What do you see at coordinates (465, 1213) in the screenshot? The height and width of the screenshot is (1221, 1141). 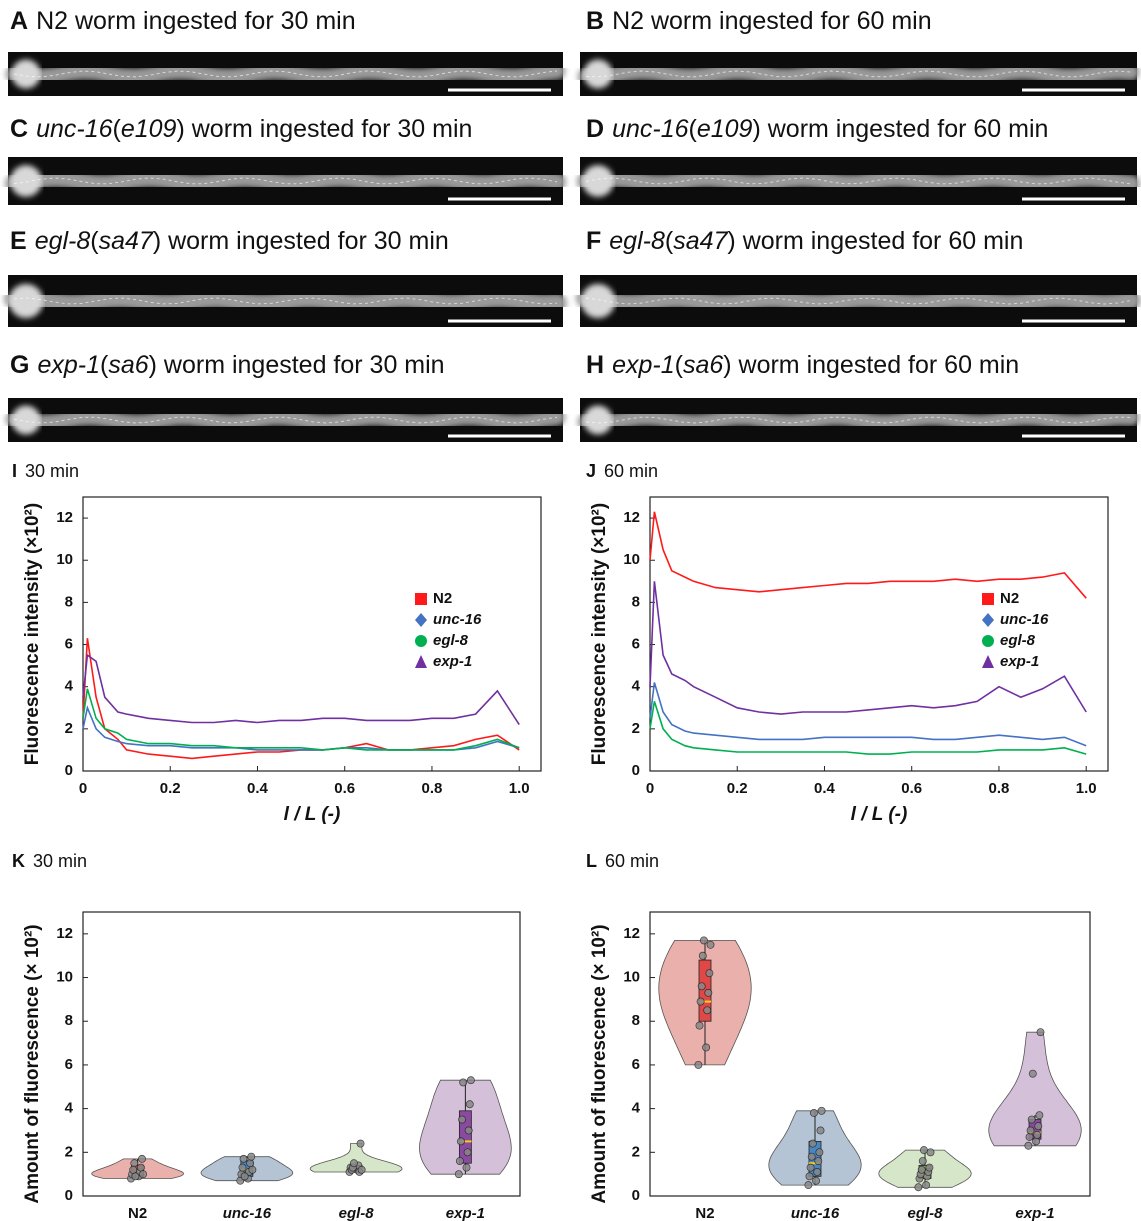 I see `x-tick-label: exp-1` at bounding box center [465, 1213].